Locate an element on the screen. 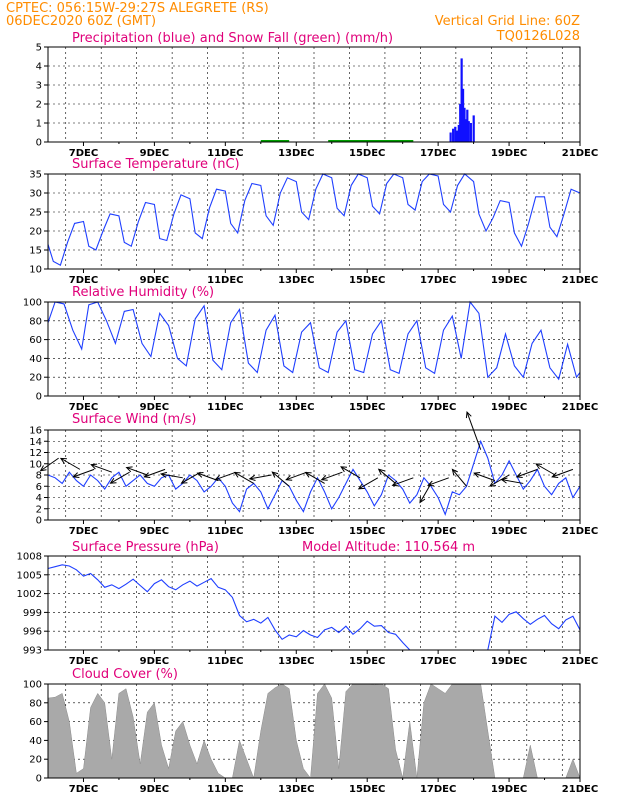 The image size is (618, 800). y-tick-label: 30 is located at coordinates (35, 194).